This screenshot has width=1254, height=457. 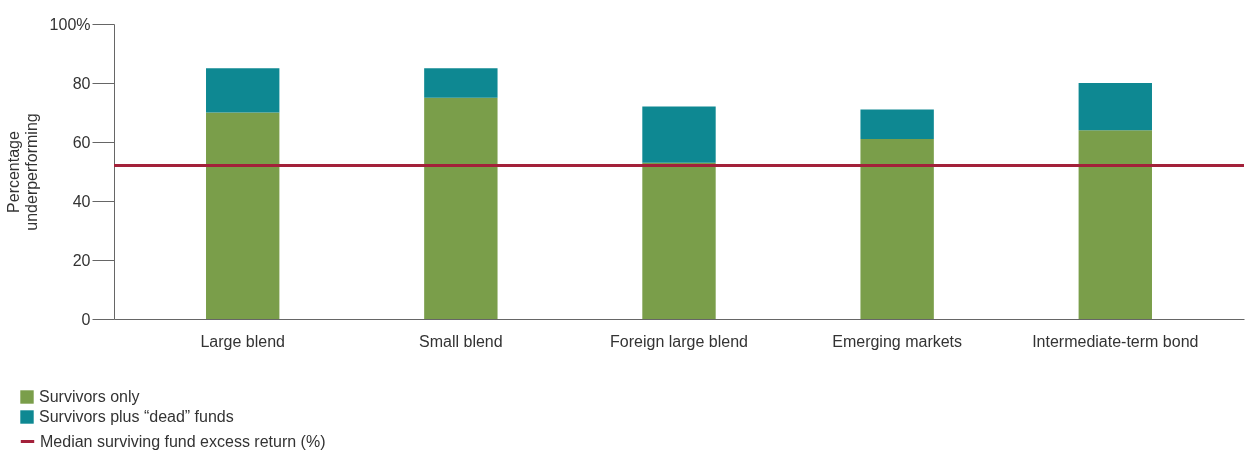 I want to click on y-tick-label: 100%, so click(x=70, y=24).